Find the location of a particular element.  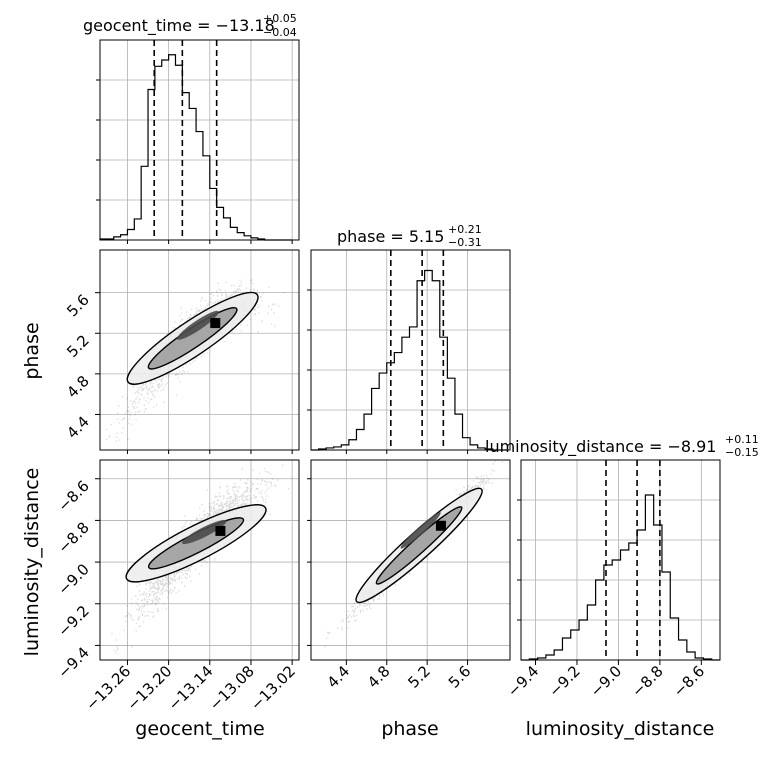

xtick-label-luminosity_distance-2: −9.0 is located at coordinates (606, 681).